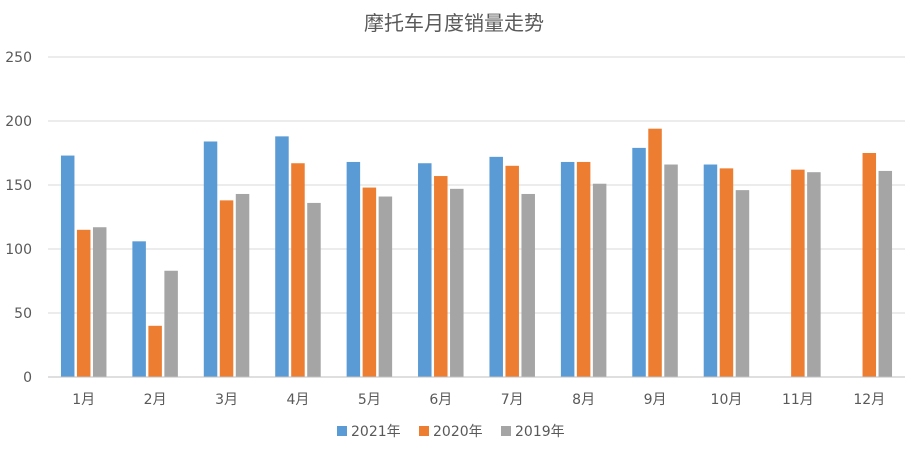 Image resolution: width=908 pixels, height=454 pixels. Describe the element at coordinates (726, 272) in the screenshot. I see `bar-2020年-10月` at that location.